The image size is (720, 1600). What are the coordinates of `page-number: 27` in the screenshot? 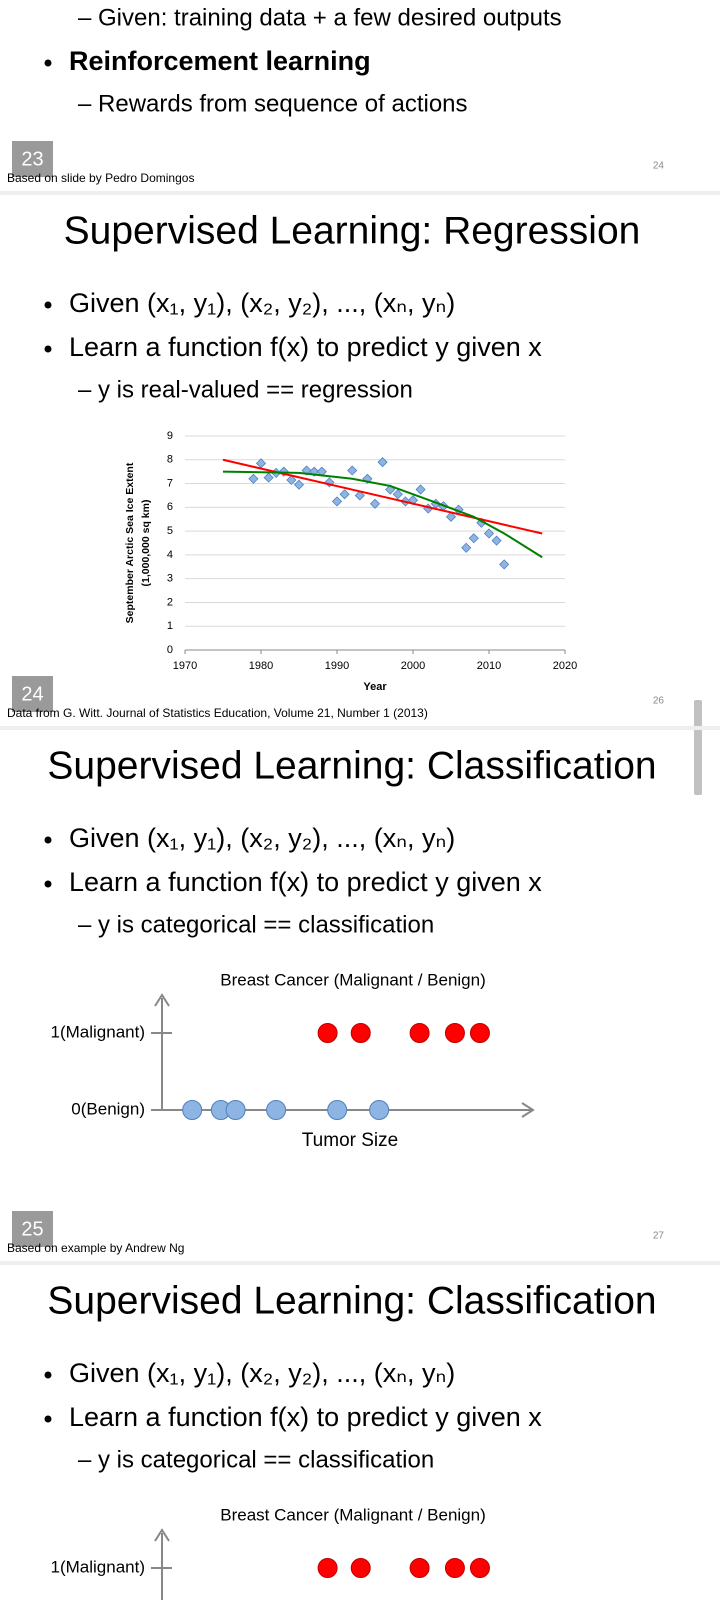 It's located at (659, 1236).